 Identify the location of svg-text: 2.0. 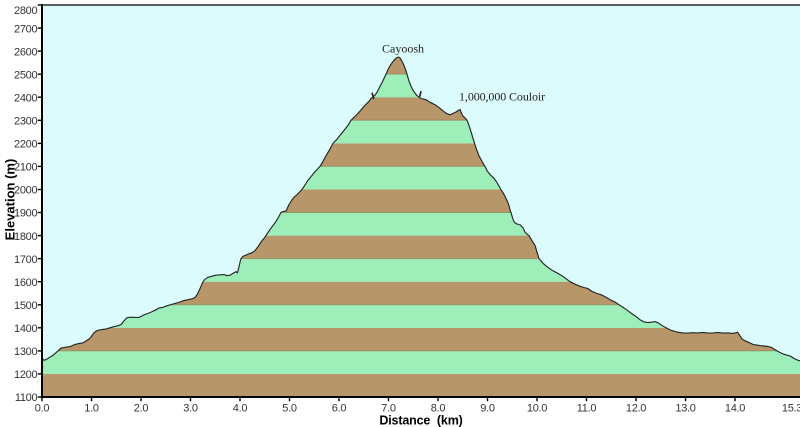
(141, 409).